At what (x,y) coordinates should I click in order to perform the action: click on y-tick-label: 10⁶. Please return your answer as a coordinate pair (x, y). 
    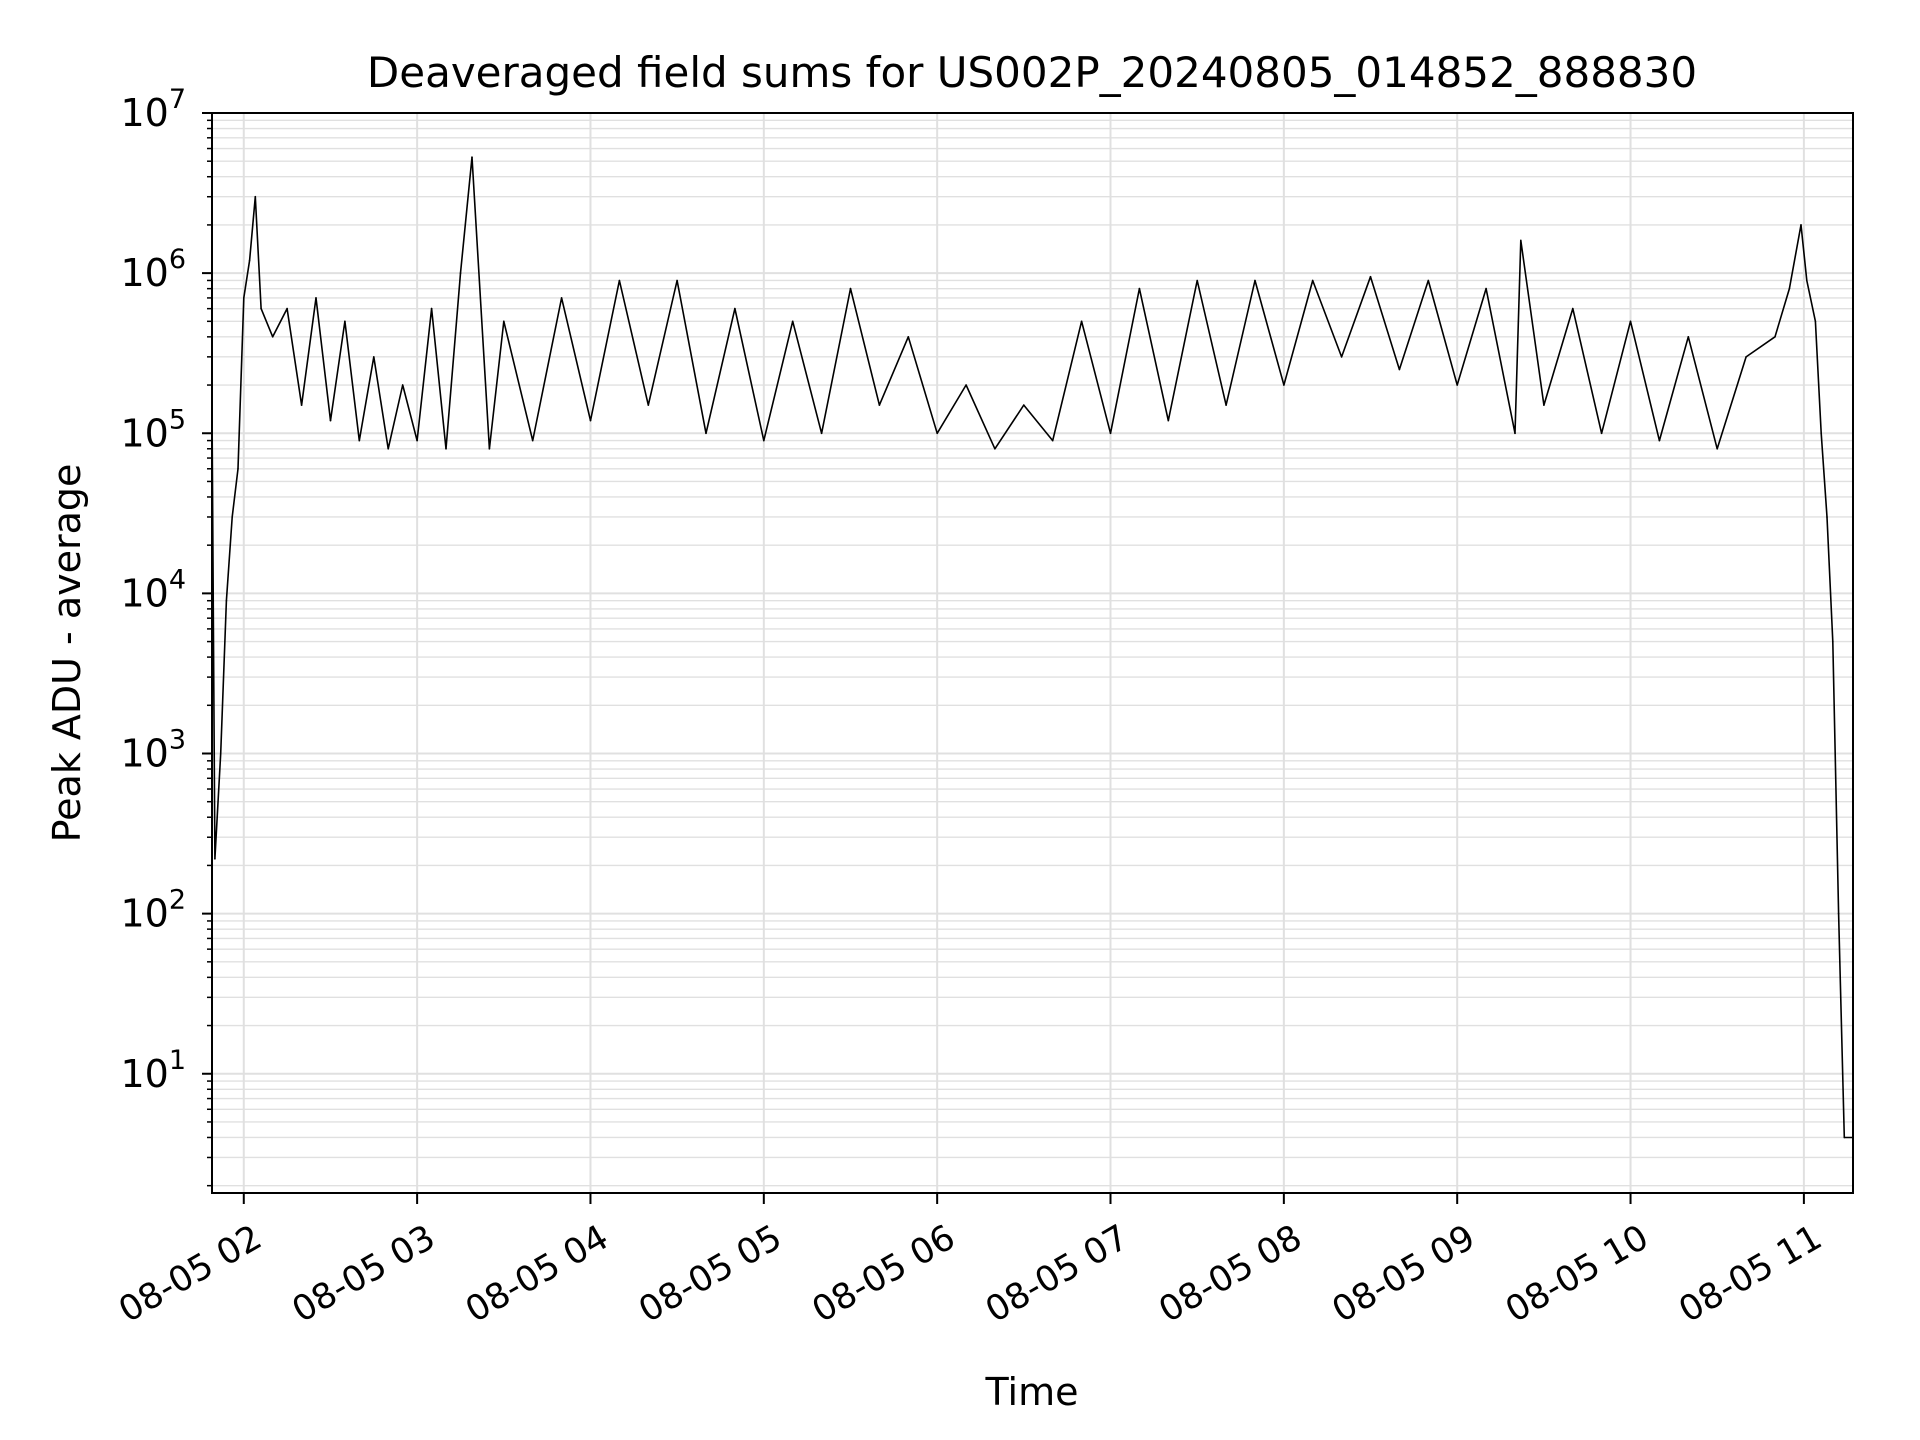
    Looking at the image, I should click on (153, 269).